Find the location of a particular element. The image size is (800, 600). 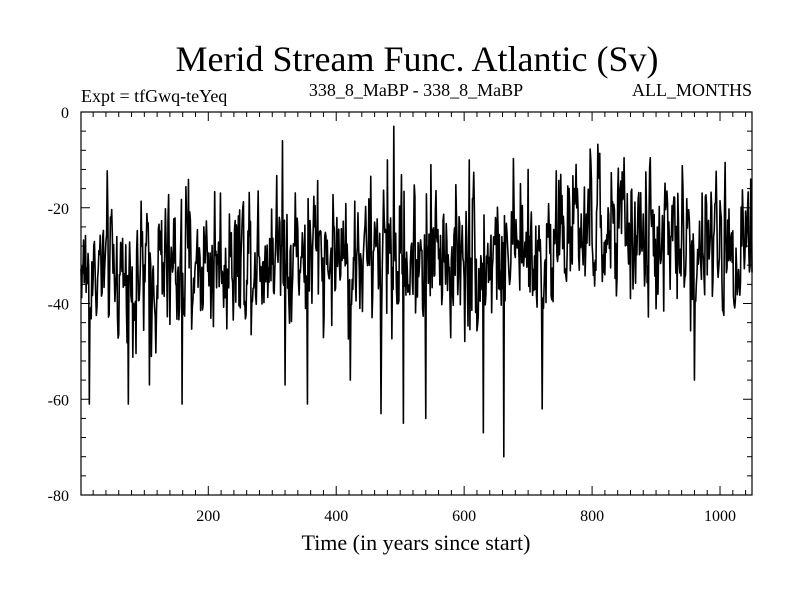

x-tick-label: 800 is located at coordinates (592, 516).